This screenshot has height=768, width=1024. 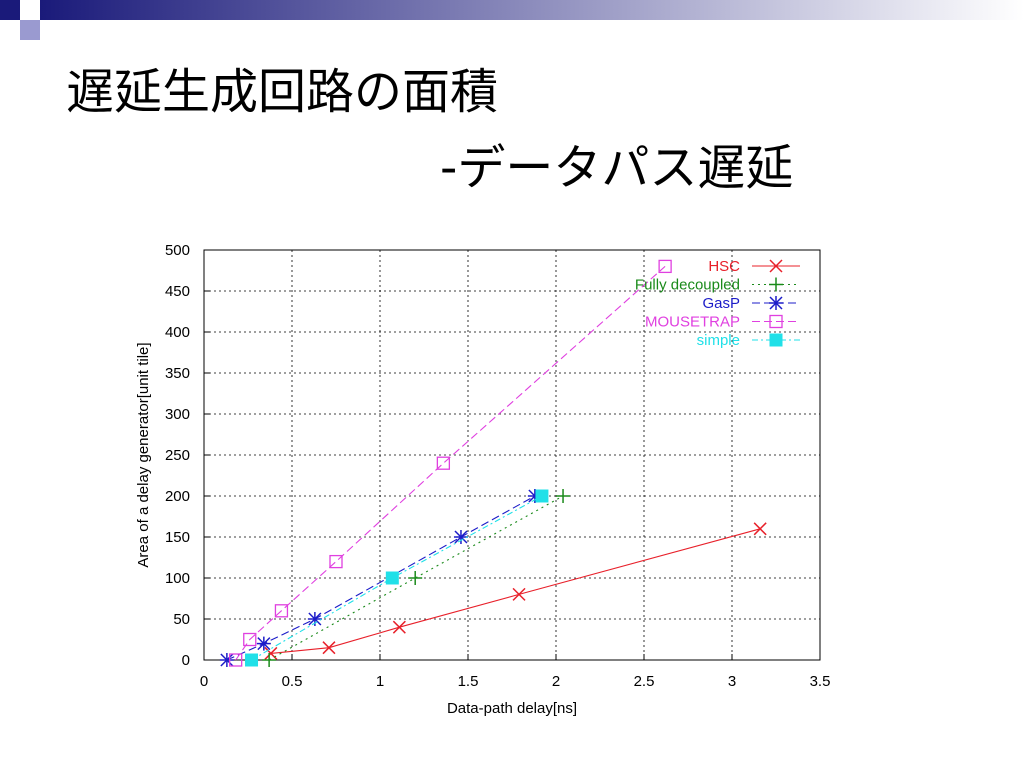 What do you see at coordinates (177, 578) in the screenshot?
I see `y-tick-label: 100` at bounding box center [177, 578].